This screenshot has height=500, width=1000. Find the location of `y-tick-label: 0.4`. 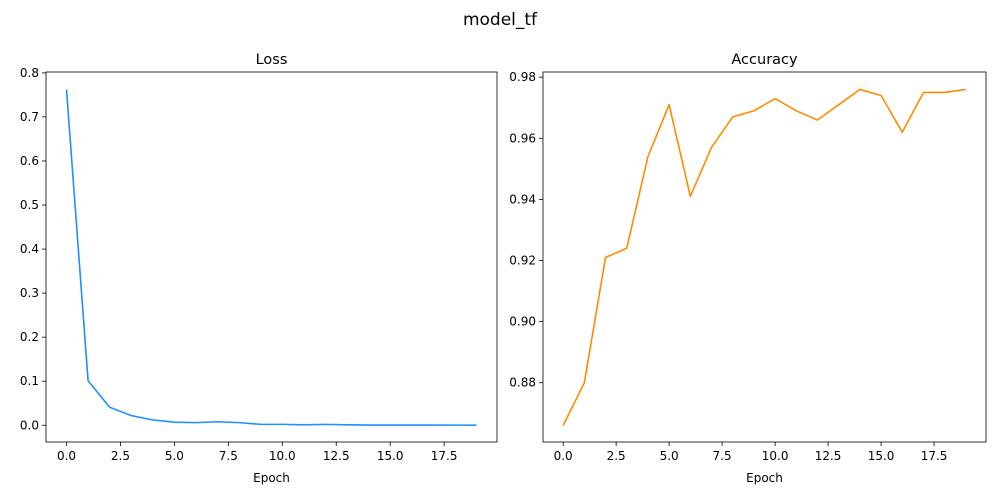

y-tick-label: 0.4 is located at coordinates (29, 249).